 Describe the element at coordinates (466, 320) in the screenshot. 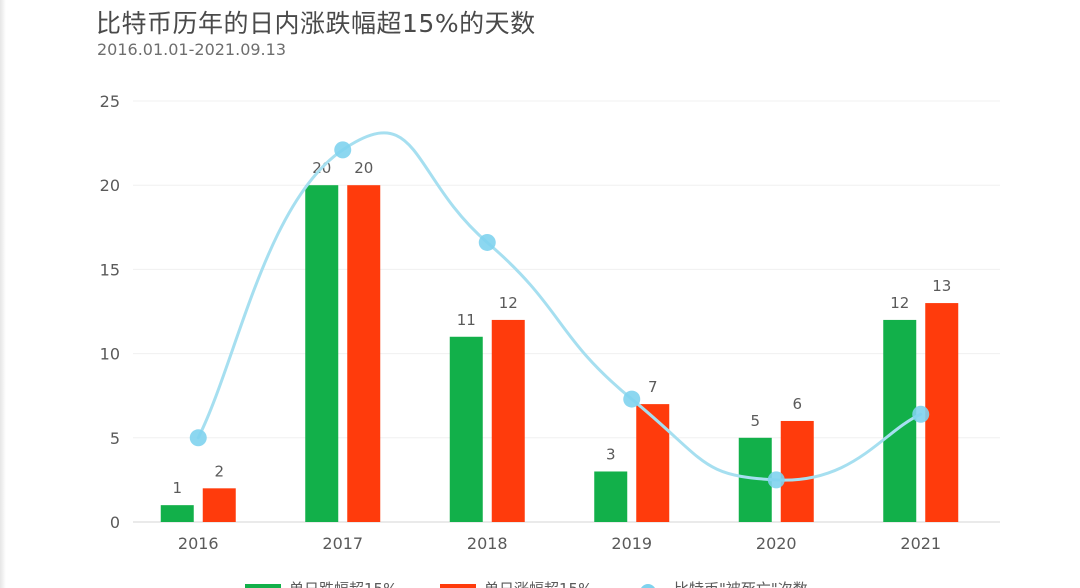

I see `bar-data-label: 11` at that location.